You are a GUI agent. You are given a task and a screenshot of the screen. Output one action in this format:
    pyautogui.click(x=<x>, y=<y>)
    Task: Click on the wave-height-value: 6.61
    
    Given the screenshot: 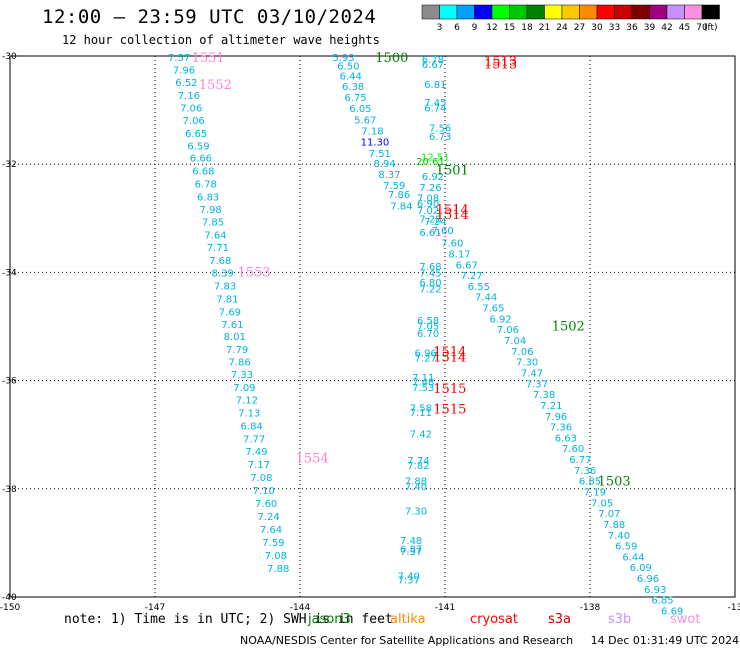 What is the action you would take?
    pyautogui.click(x=430, y=233)
    